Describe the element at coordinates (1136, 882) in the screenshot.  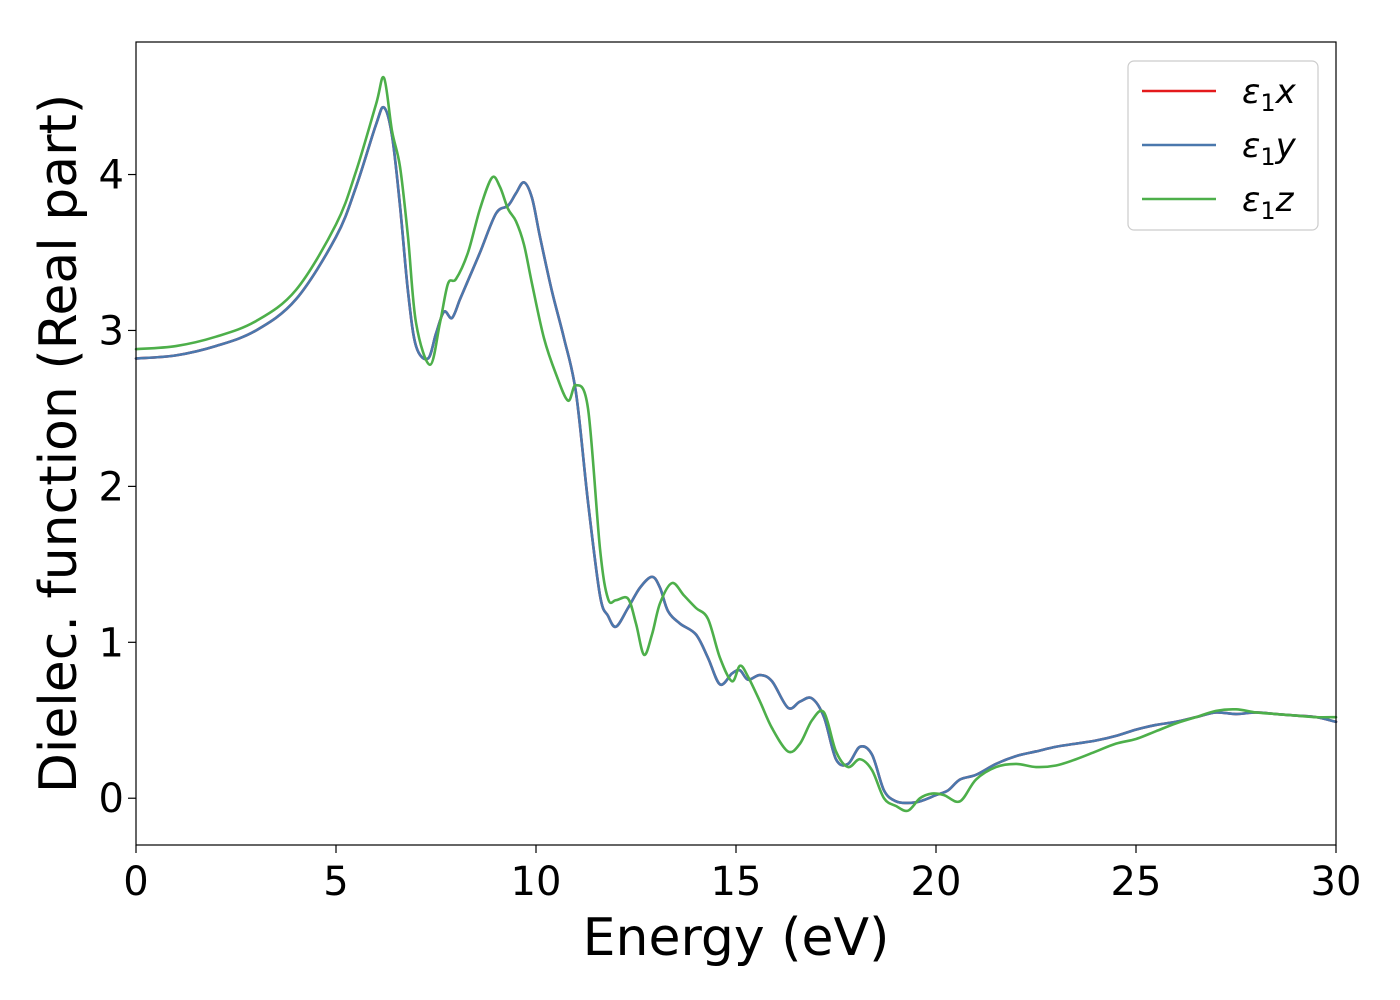
I see `x-tick-label: 25` at that location.